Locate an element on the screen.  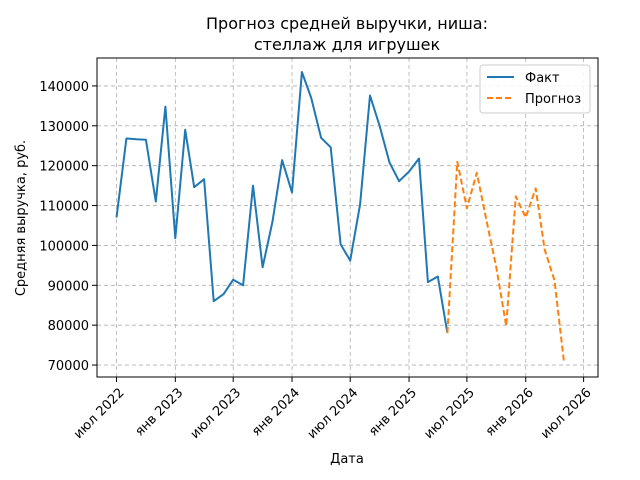
legend: Факт Прогноз is located at coordinates (535, 89).